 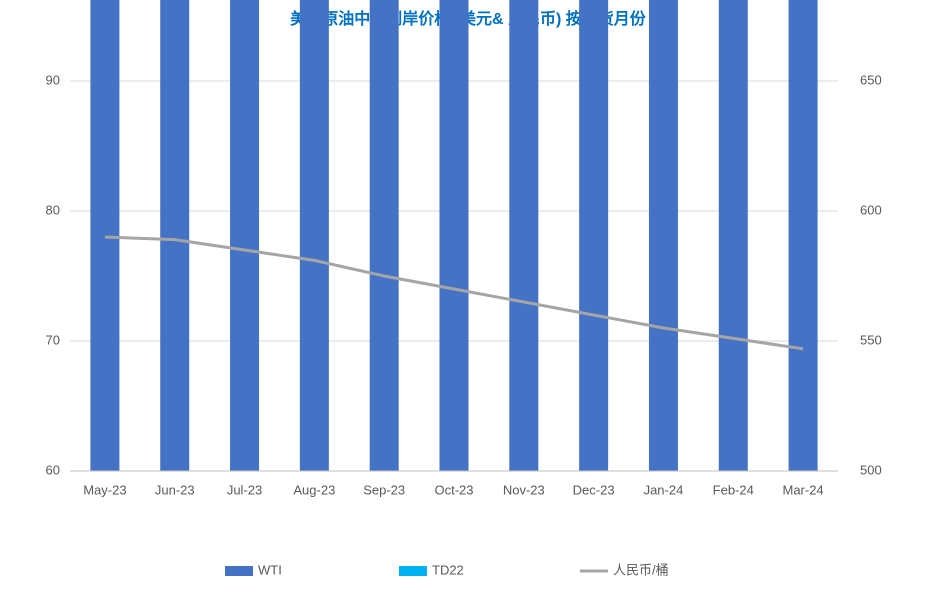 I want to click on y-tick-label: 80, so click(x=53, y=209).